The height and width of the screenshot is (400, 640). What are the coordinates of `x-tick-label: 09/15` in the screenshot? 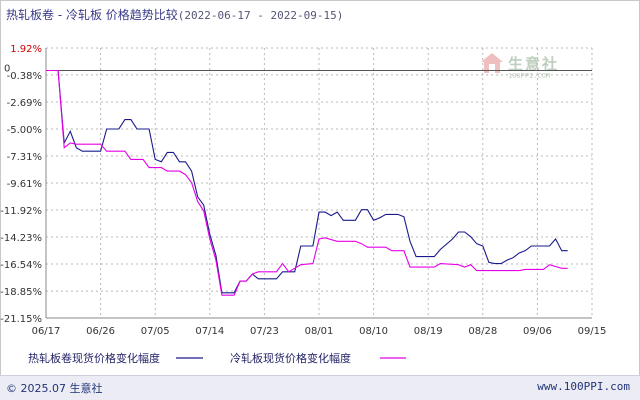 It's located at (592, 331).